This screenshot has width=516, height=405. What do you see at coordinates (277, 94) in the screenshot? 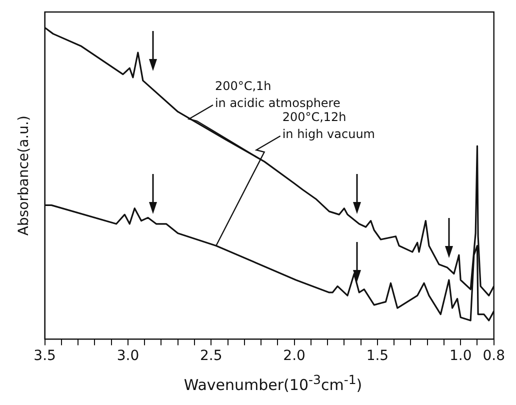
I see `series-label: 200°C,1h in acidic atmosphere` at bounding box center [277, 94].